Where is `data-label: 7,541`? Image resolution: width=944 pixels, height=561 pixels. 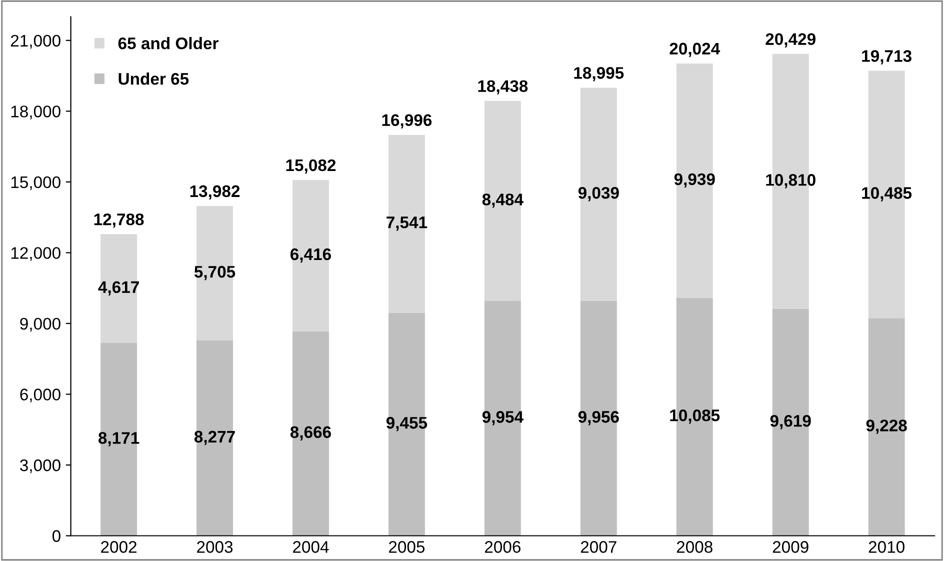
data-label: 7,541 is located at coordinates (407, 223).